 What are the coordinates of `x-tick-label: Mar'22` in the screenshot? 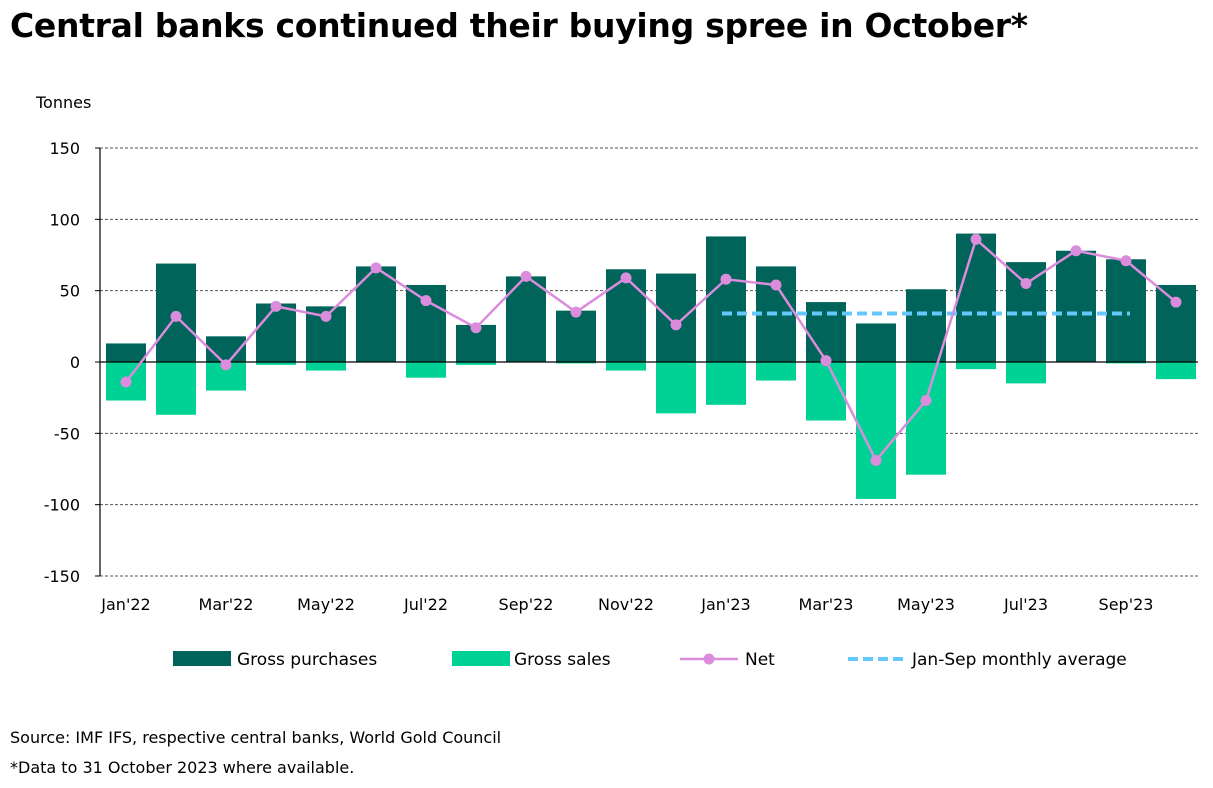 It's located at (226, 604).